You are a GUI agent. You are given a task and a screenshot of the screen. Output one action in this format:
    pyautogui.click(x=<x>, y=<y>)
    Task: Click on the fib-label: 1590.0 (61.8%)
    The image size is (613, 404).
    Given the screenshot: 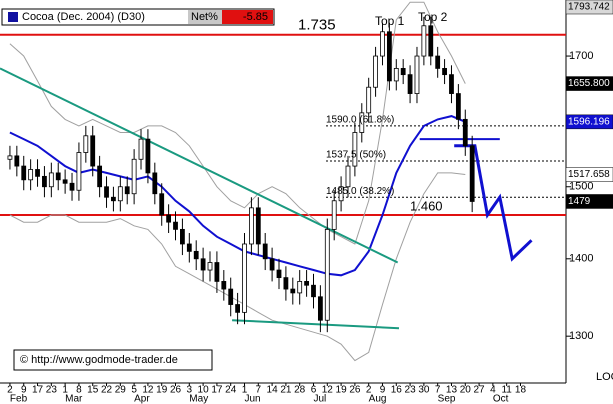 What is the action you would take?
    pyautogui.click(x=360, y=120)
    